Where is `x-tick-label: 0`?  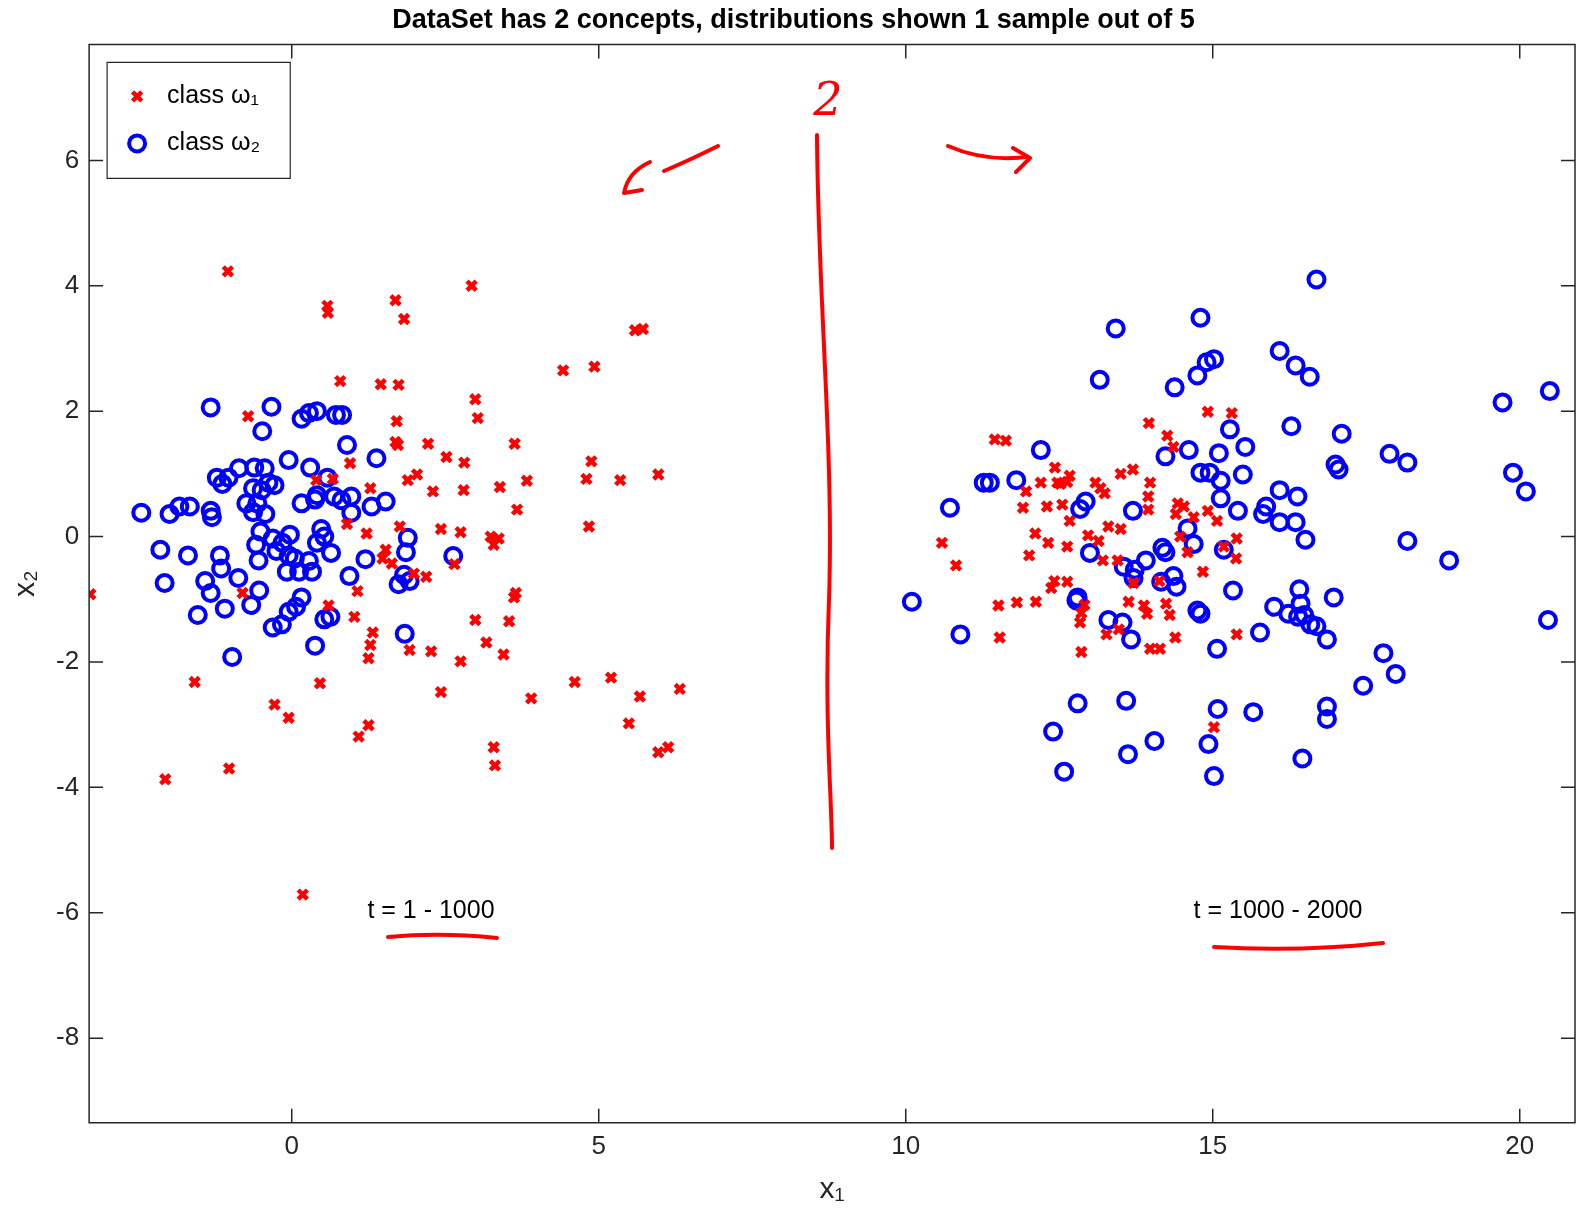 x-tick-label: 0 is located at coordinates (291, 1144).